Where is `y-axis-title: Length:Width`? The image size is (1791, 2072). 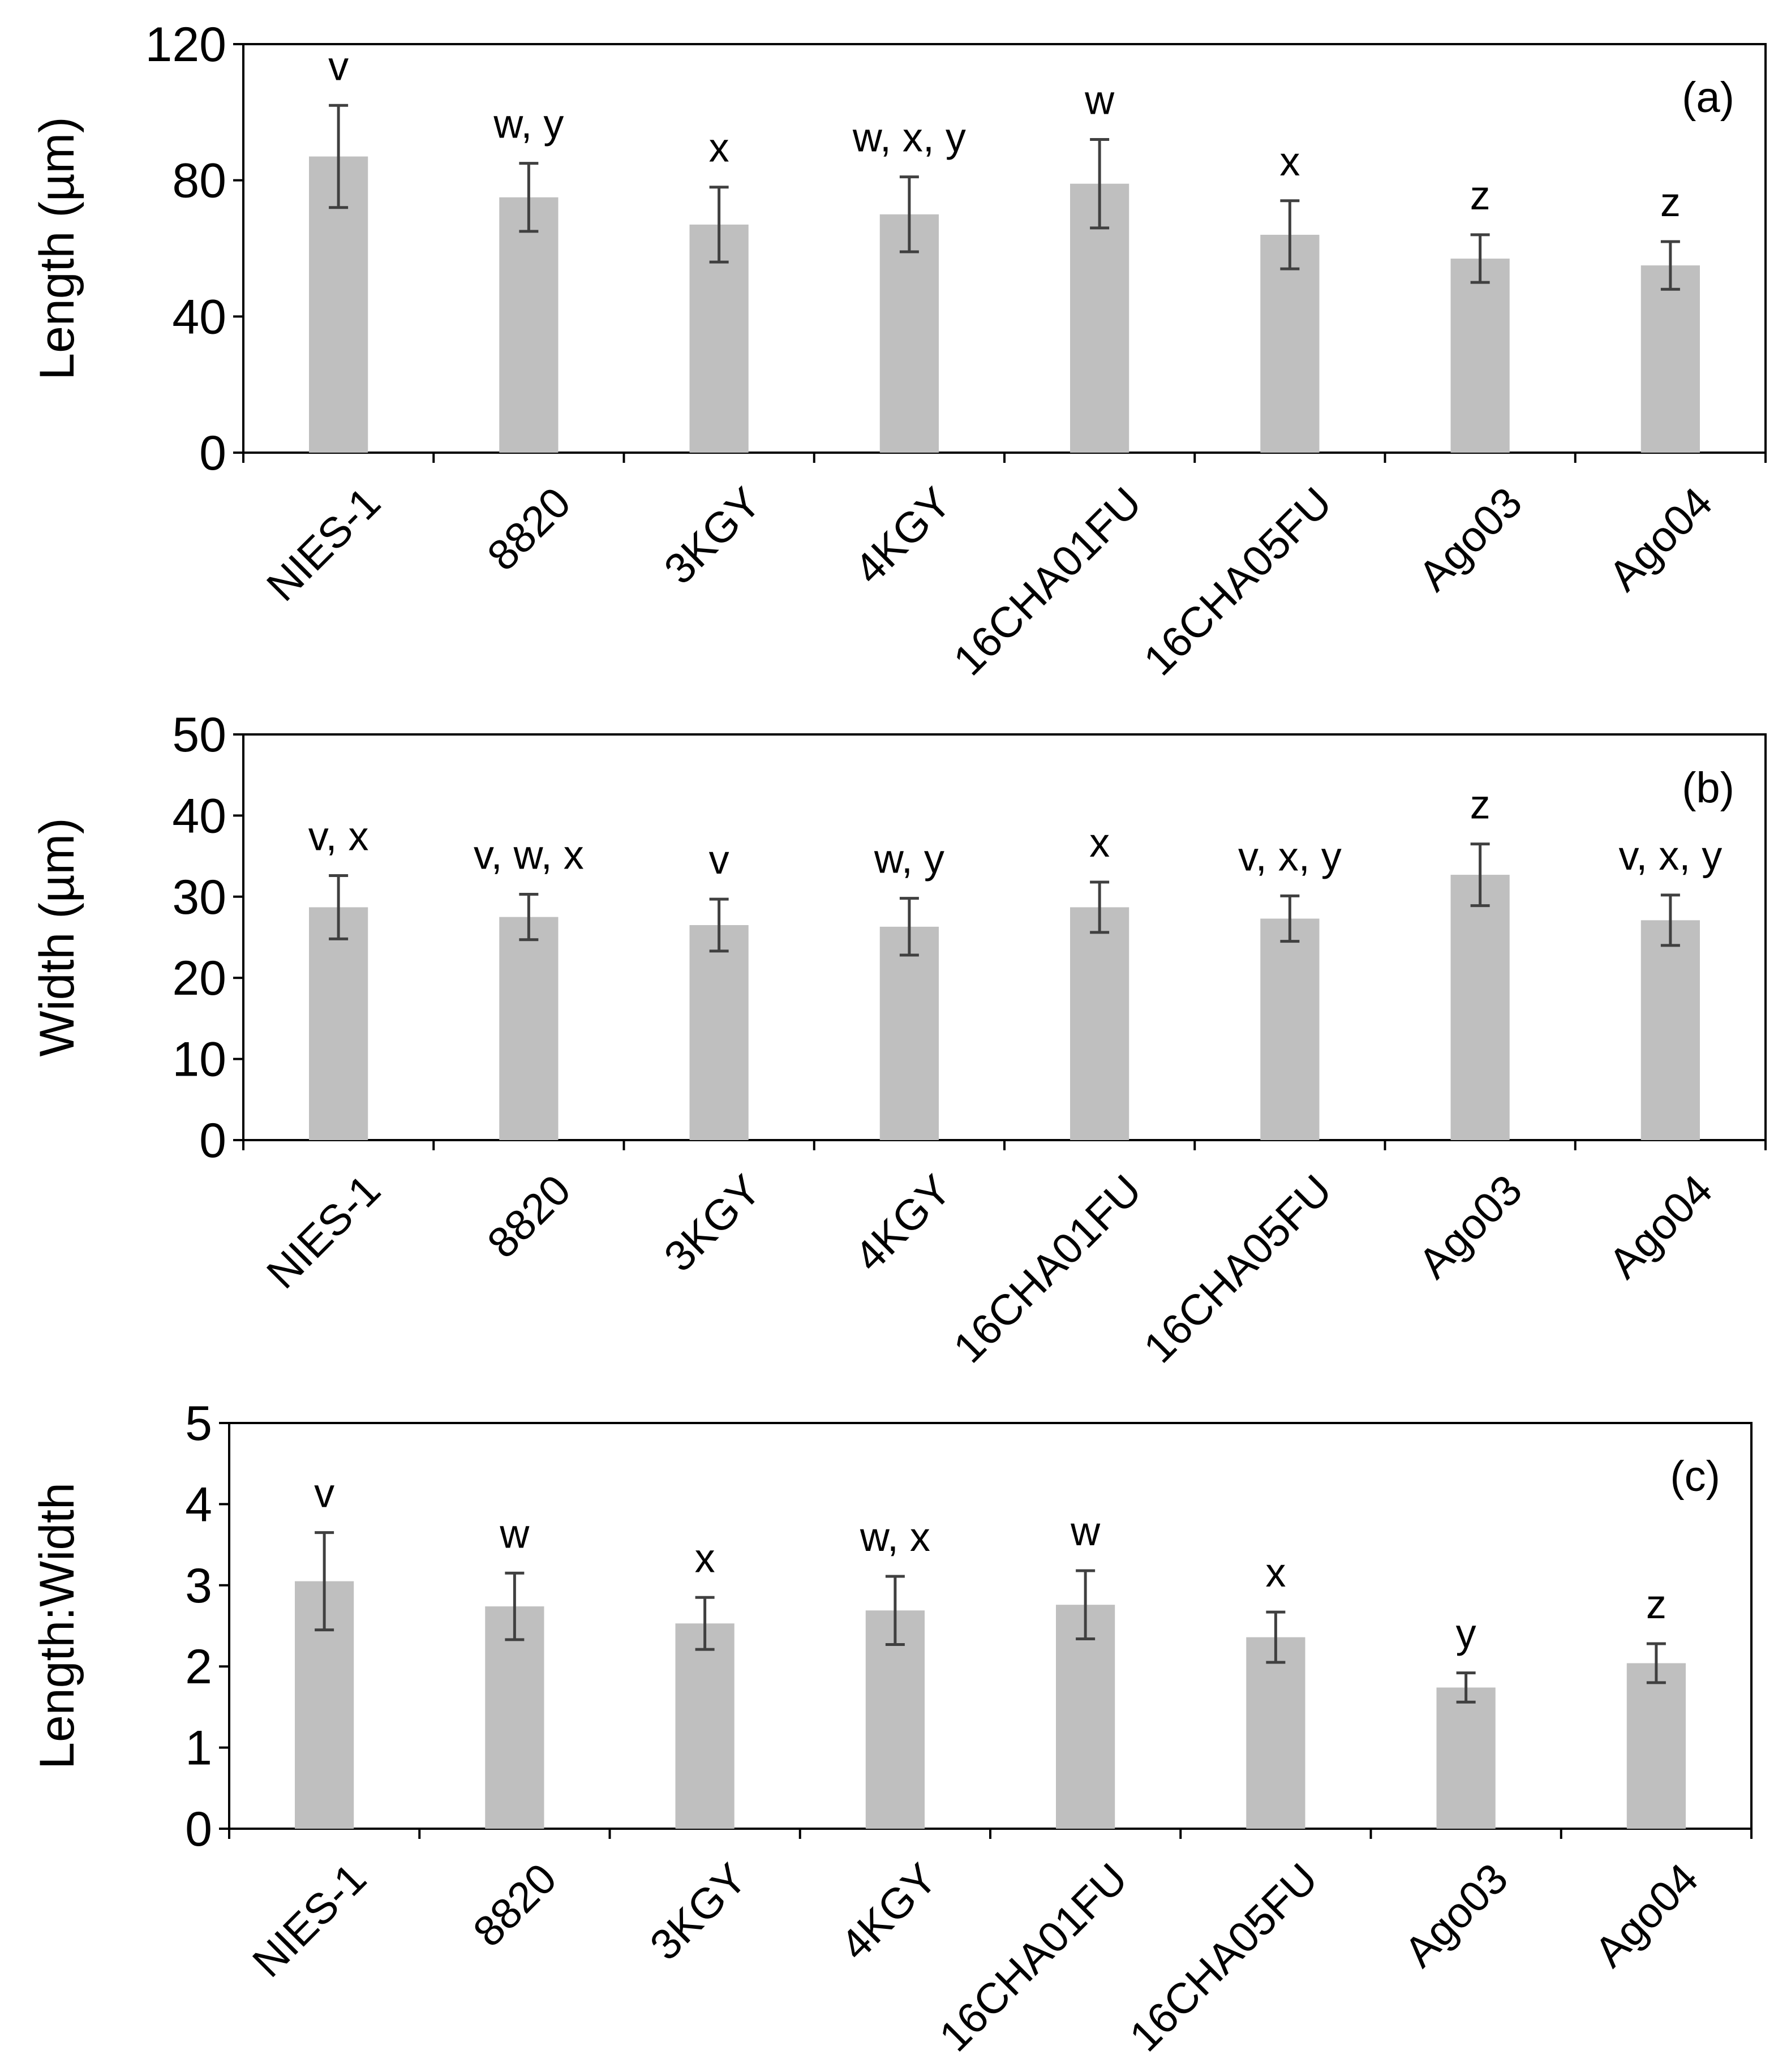 y-axis-title: Length:Width is located at coordinates (57, 1625).